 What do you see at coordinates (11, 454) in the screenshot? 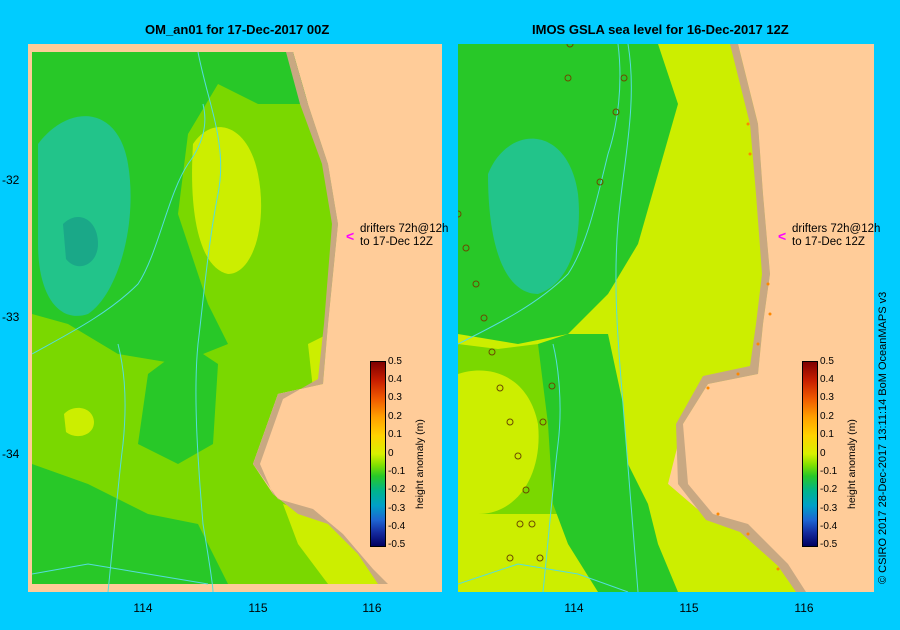
I see `lat-tick: -34` at bounding box center [11, 454].